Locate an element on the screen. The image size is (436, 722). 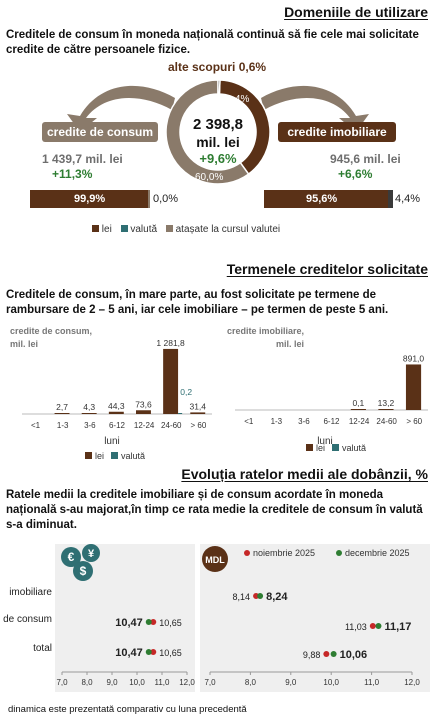
bar-label: 44,3 is located at coordinates (116, 406).